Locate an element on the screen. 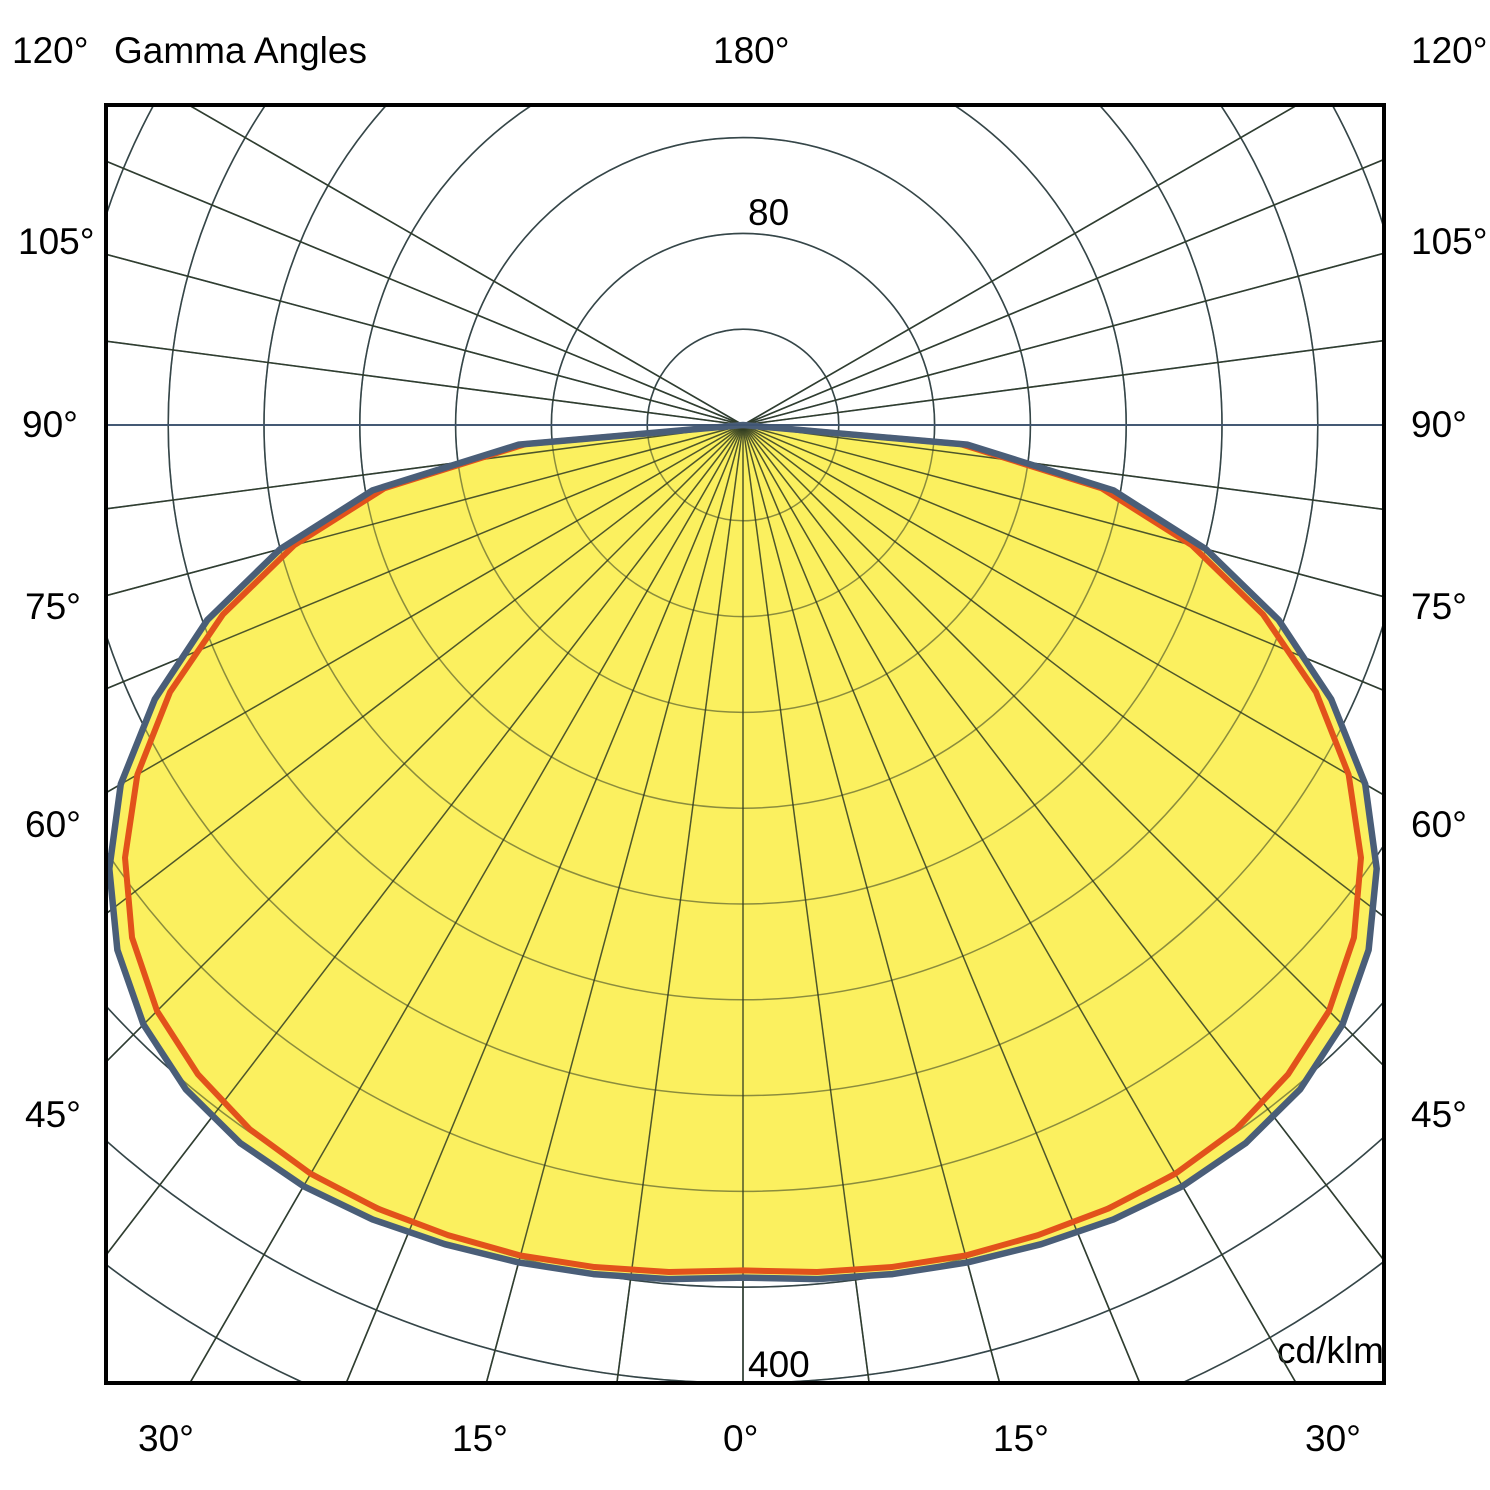 The image size is (1490, 1490). angle-label-right-75: 75° is located at coordinates (1439, 606).